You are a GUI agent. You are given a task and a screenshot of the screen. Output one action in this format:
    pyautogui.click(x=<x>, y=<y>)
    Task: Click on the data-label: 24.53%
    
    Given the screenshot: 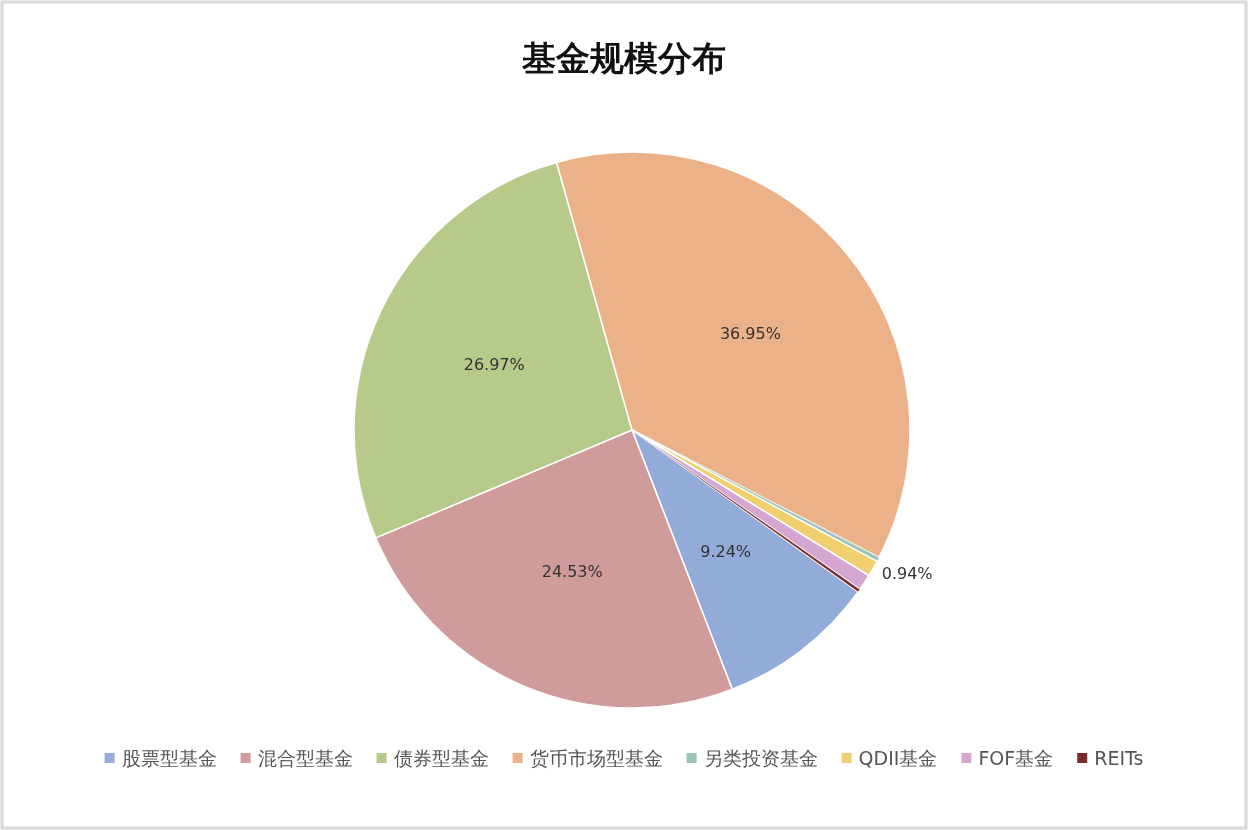 What is the action you would take?
    pyautogui.click(x=572, y=571)
    